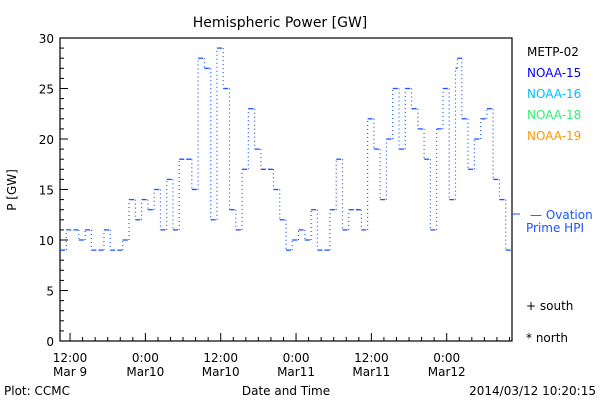 This screenshot has height=404, width=600. I want to click on chart-title: Hemispheric Power [GW], so click(280, 23).